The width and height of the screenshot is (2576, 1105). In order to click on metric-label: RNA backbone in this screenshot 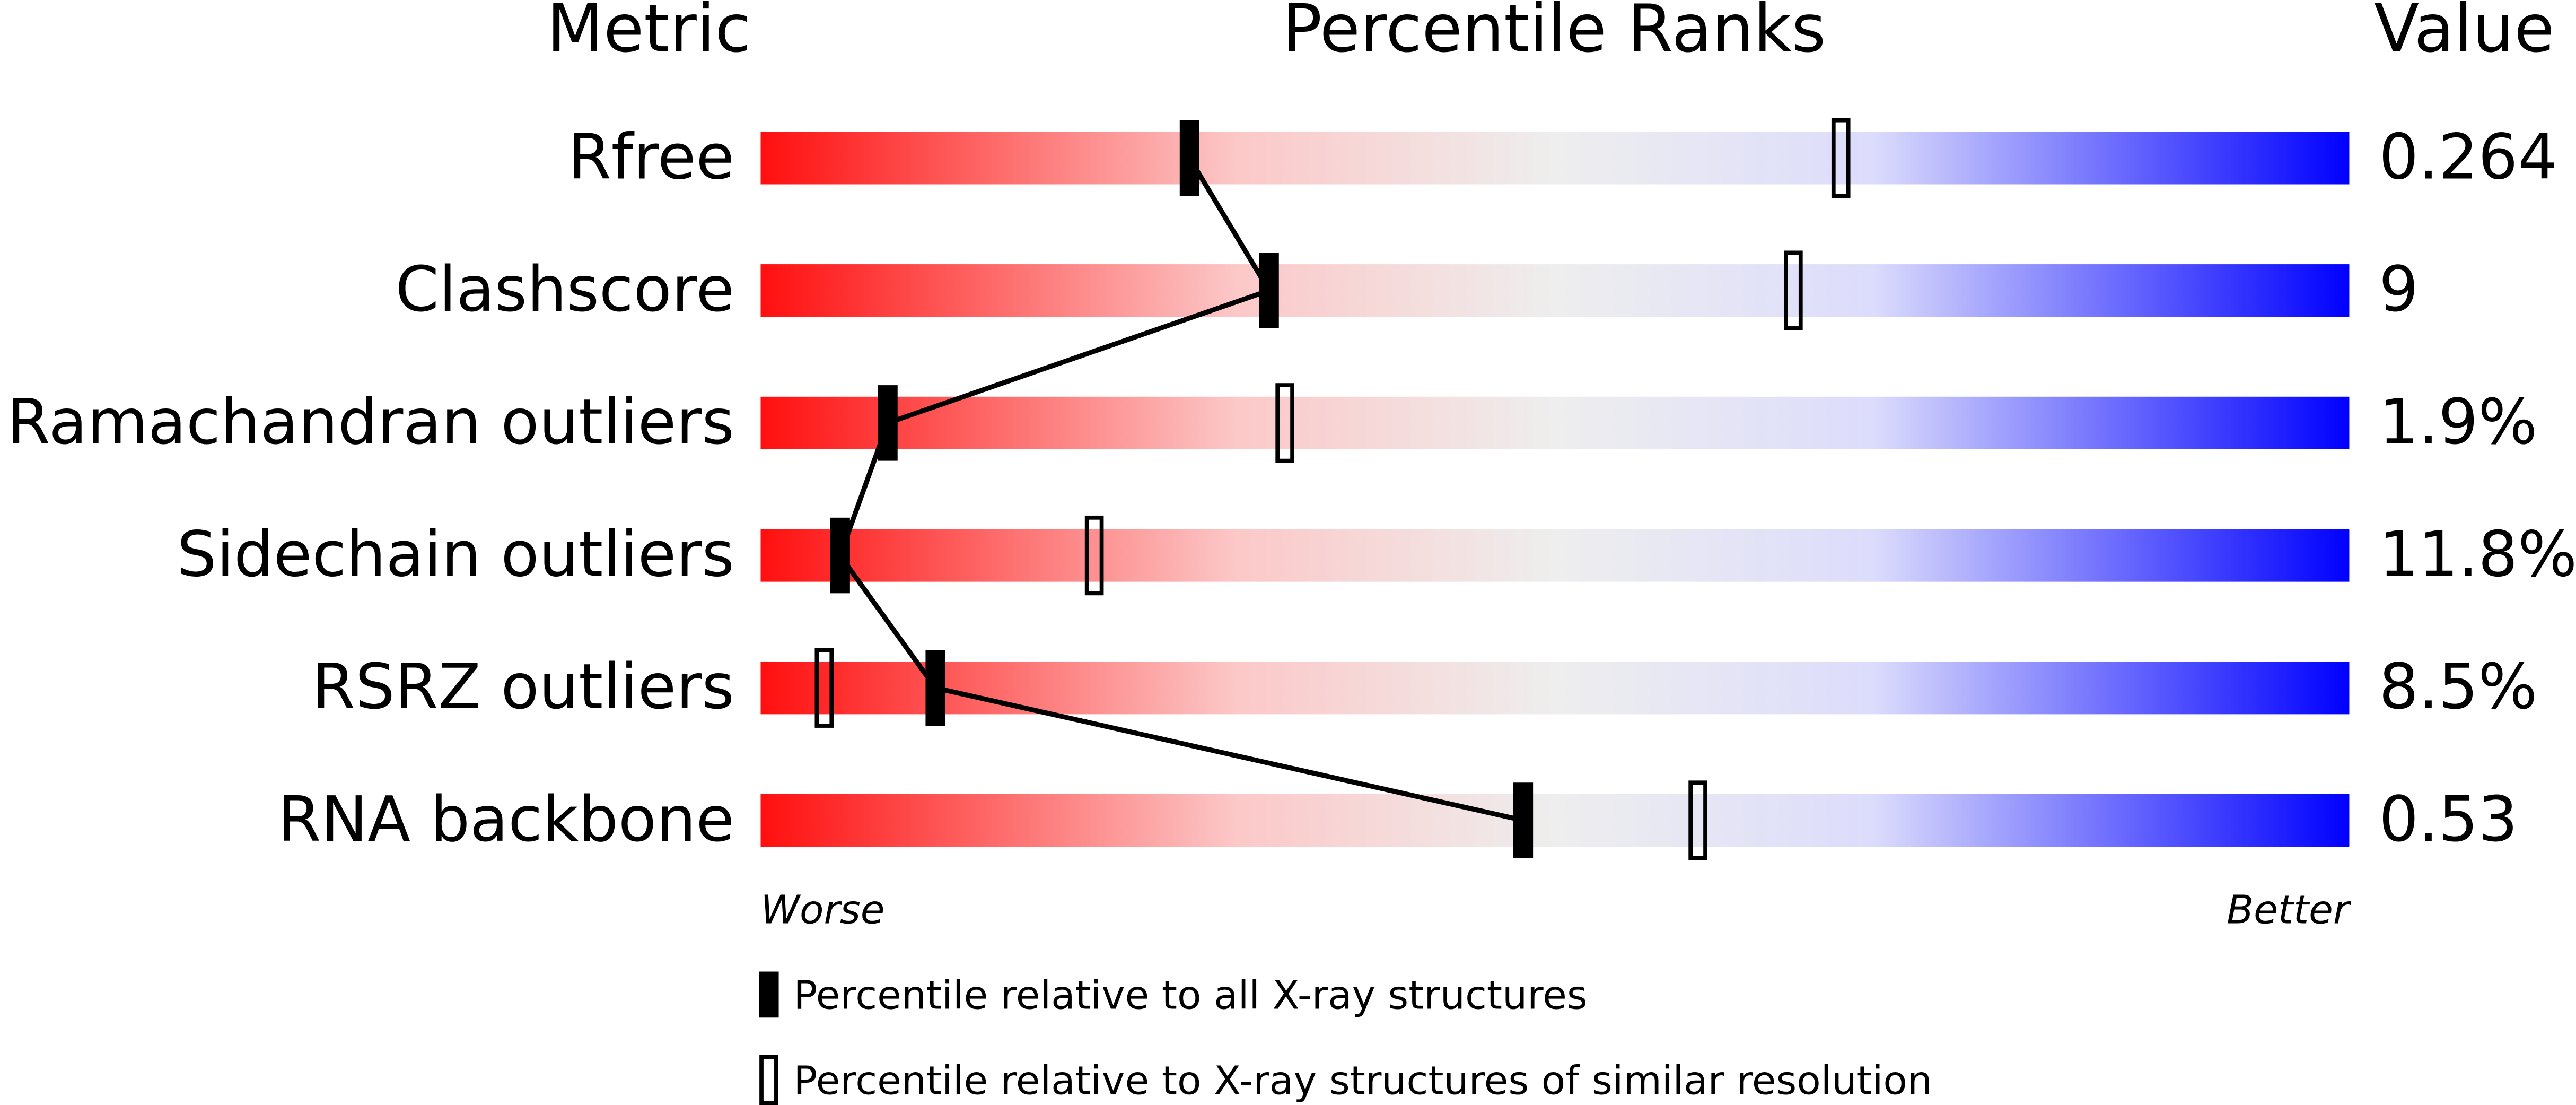, I will do `click(506, 819)`.